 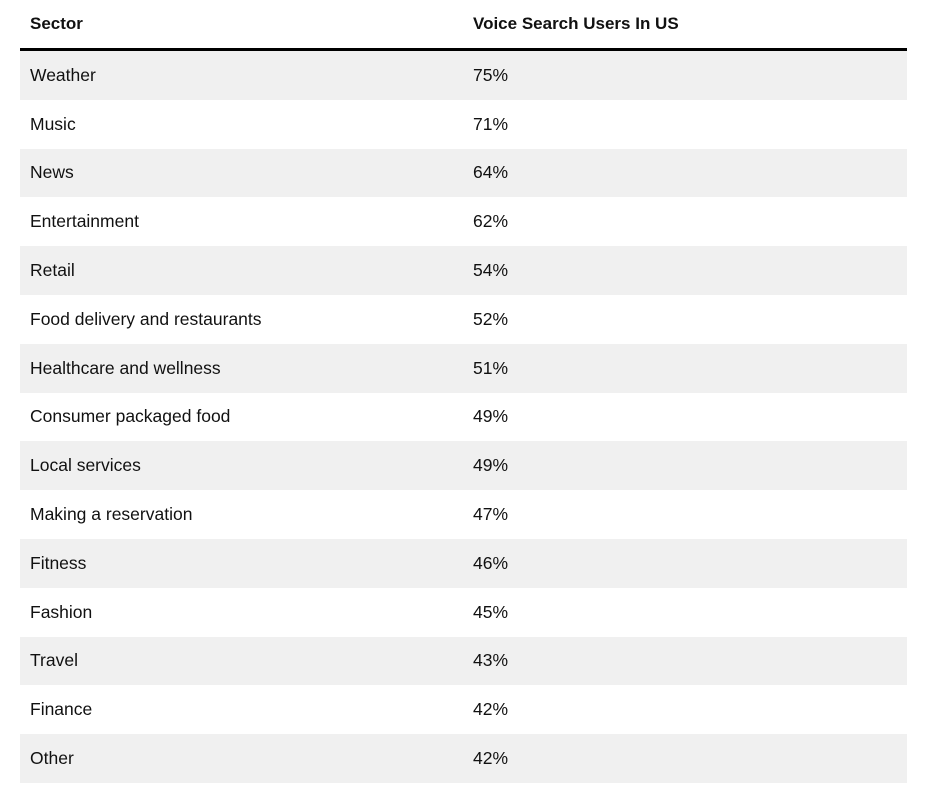 I want to click on sector-cell: Food delivery and restaurants, so click(x=146, y=318).